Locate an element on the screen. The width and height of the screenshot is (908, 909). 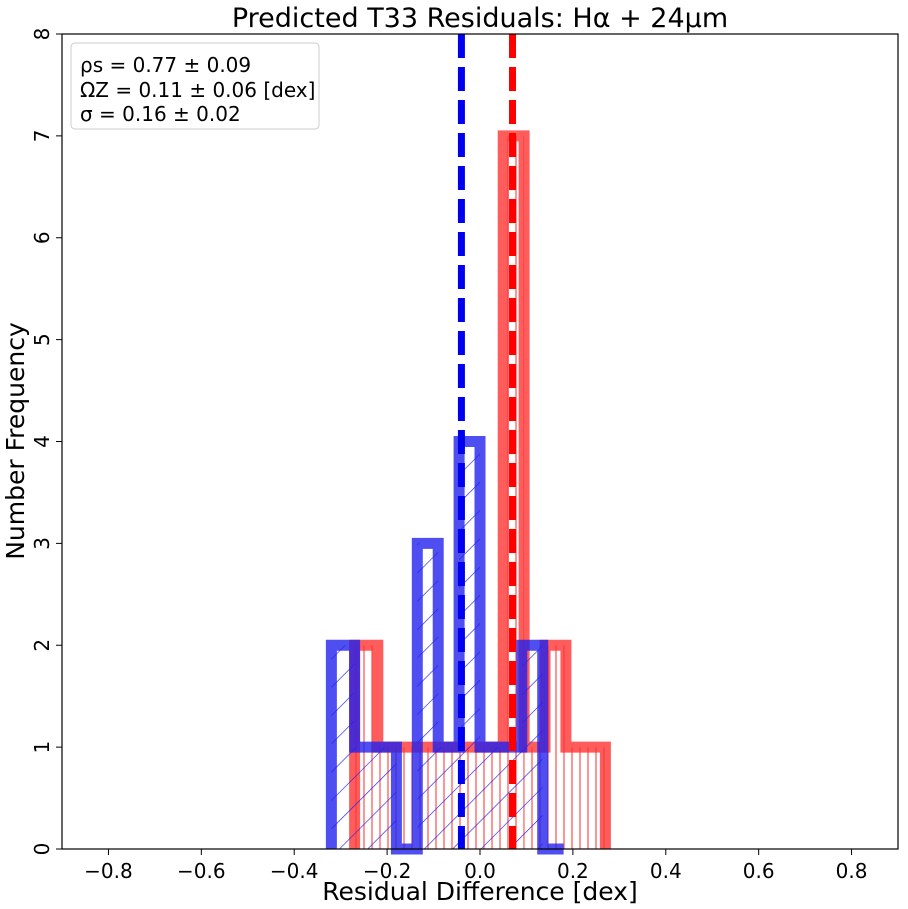
stats-omega: ΩZ = 0.11 ± 0.06 [dex] is located at coordinates (197, 90).